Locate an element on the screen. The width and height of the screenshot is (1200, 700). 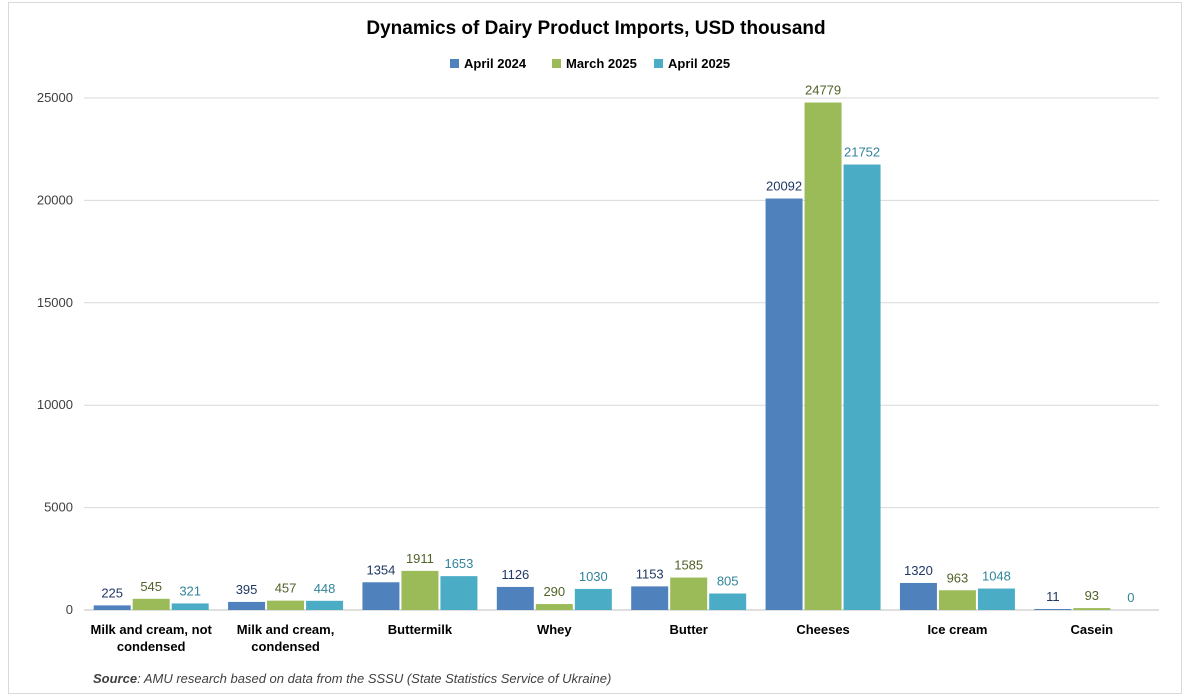
data-label: 1911 is located at coordinates (420, 558).